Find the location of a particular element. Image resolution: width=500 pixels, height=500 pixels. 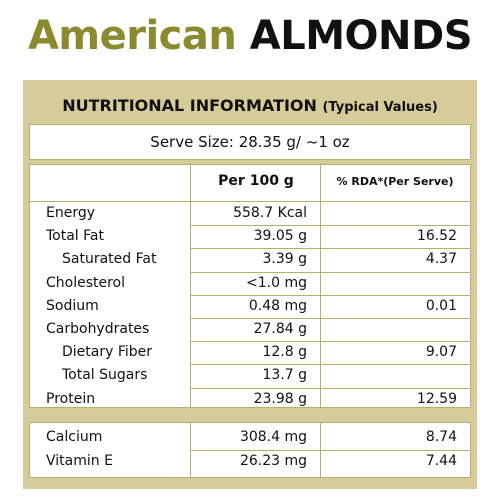

column-header-rda: % RDA*(Per Serve) is located at coordinates (395, 181).